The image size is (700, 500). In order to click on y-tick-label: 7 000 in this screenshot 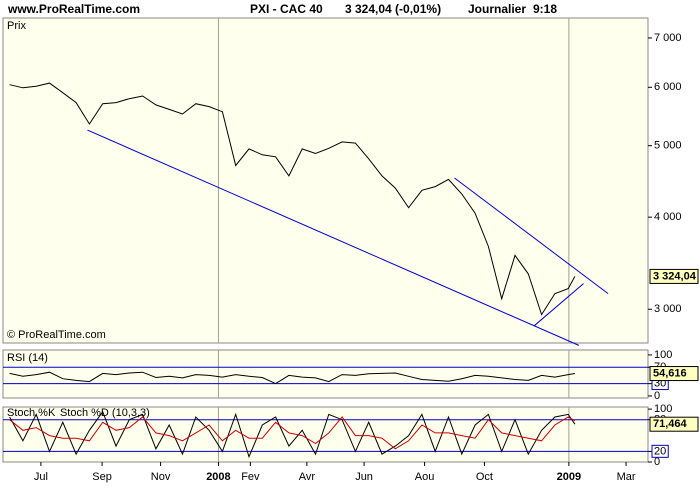, I will do `click(668, 38)`.